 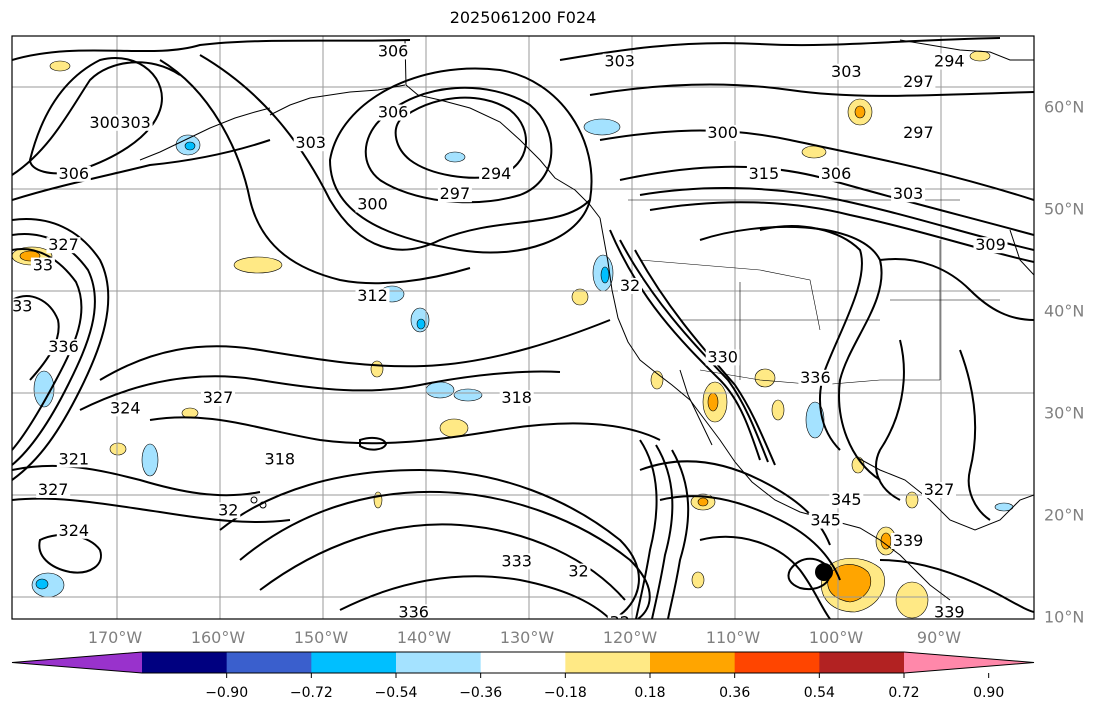 What do you see at coordinates (1064, 208) in the screenshot?
I see `latitude-label: 50°N` at bounding box center [1064, 208].